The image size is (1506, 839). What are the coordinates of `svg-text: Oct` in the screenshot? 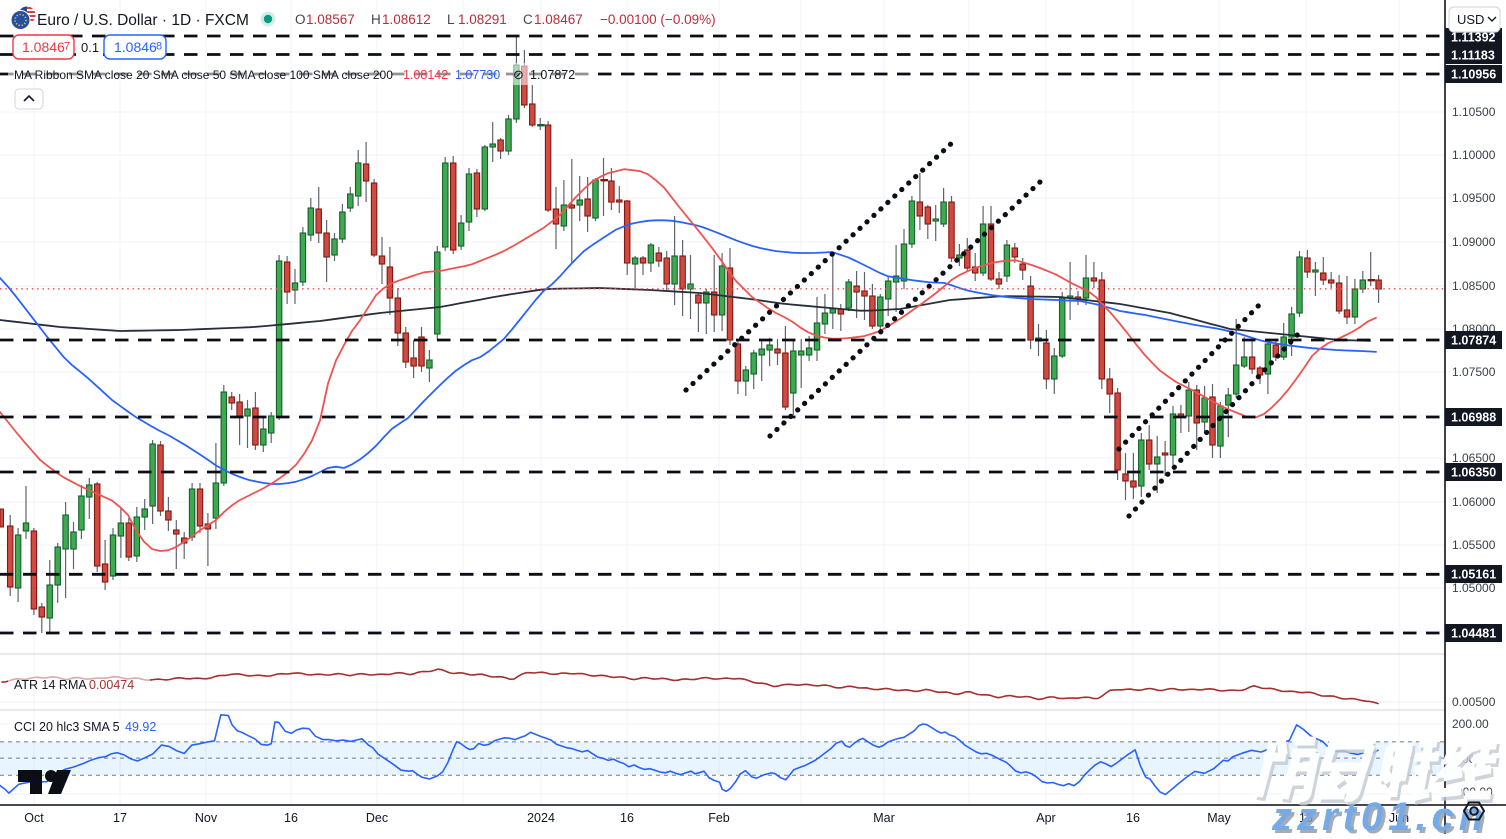 It's located at (34, 818).